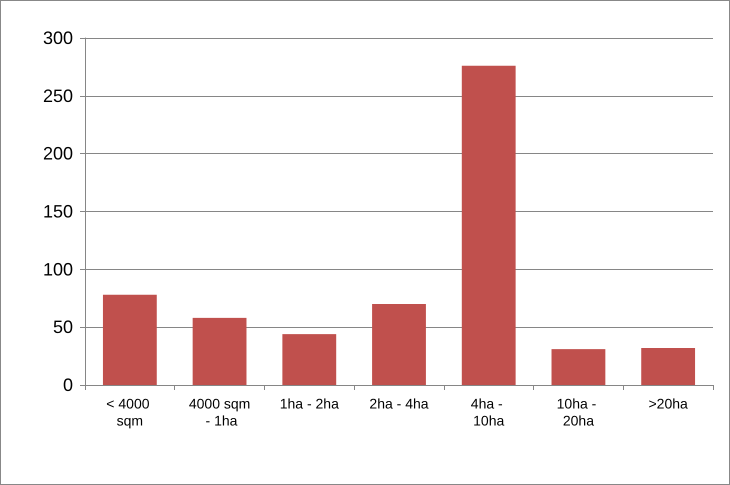  I want to click on x-tick-label: 1ha - 2ha, so click(310, 404).